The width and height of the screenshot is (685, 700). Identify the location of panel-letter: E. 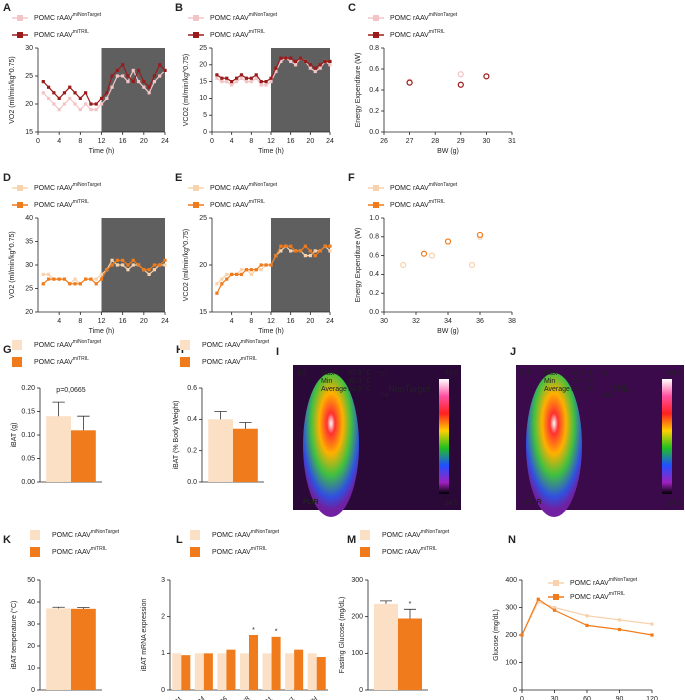
(178, 178).